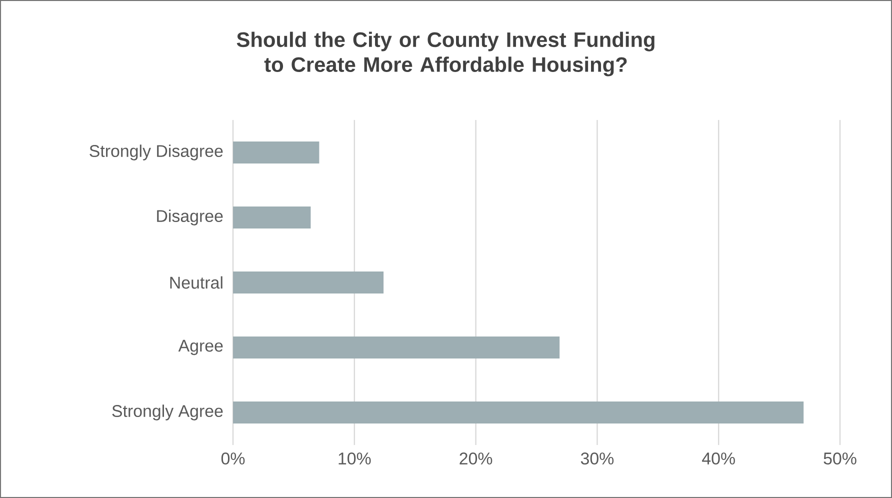  I want to click on y-tick-label: Strongly Agree, so click(167, 412).